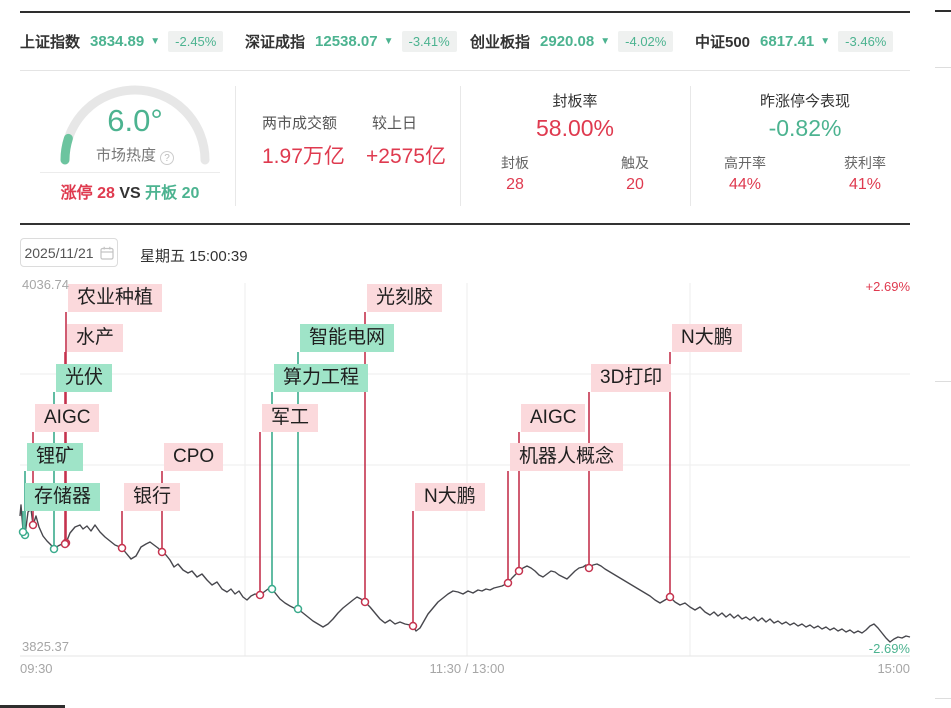  I want to click on turnover-vs-label: 较上日, so click(395, 123).